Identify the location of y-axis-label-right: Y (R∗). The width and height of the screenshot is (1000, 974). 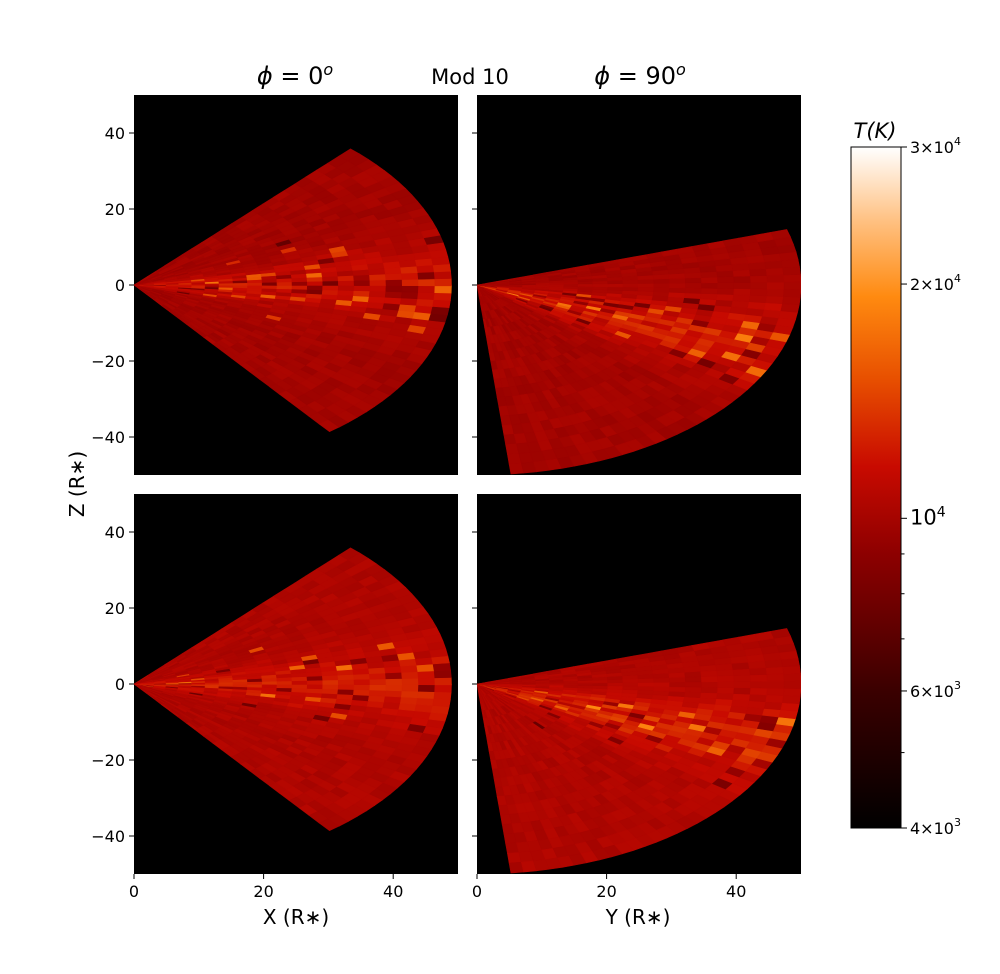
(638, 917).